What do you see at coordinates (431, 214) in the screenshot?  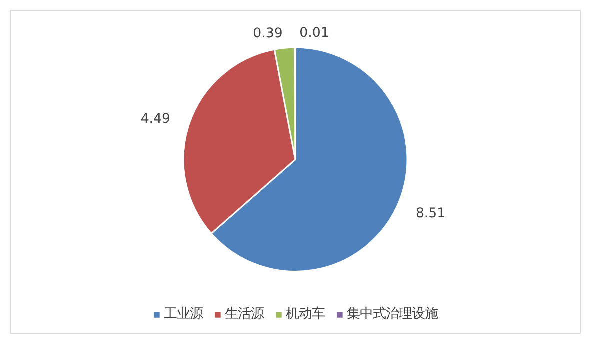 I see `data-label: 8.51` at bounding box center [431, 214].